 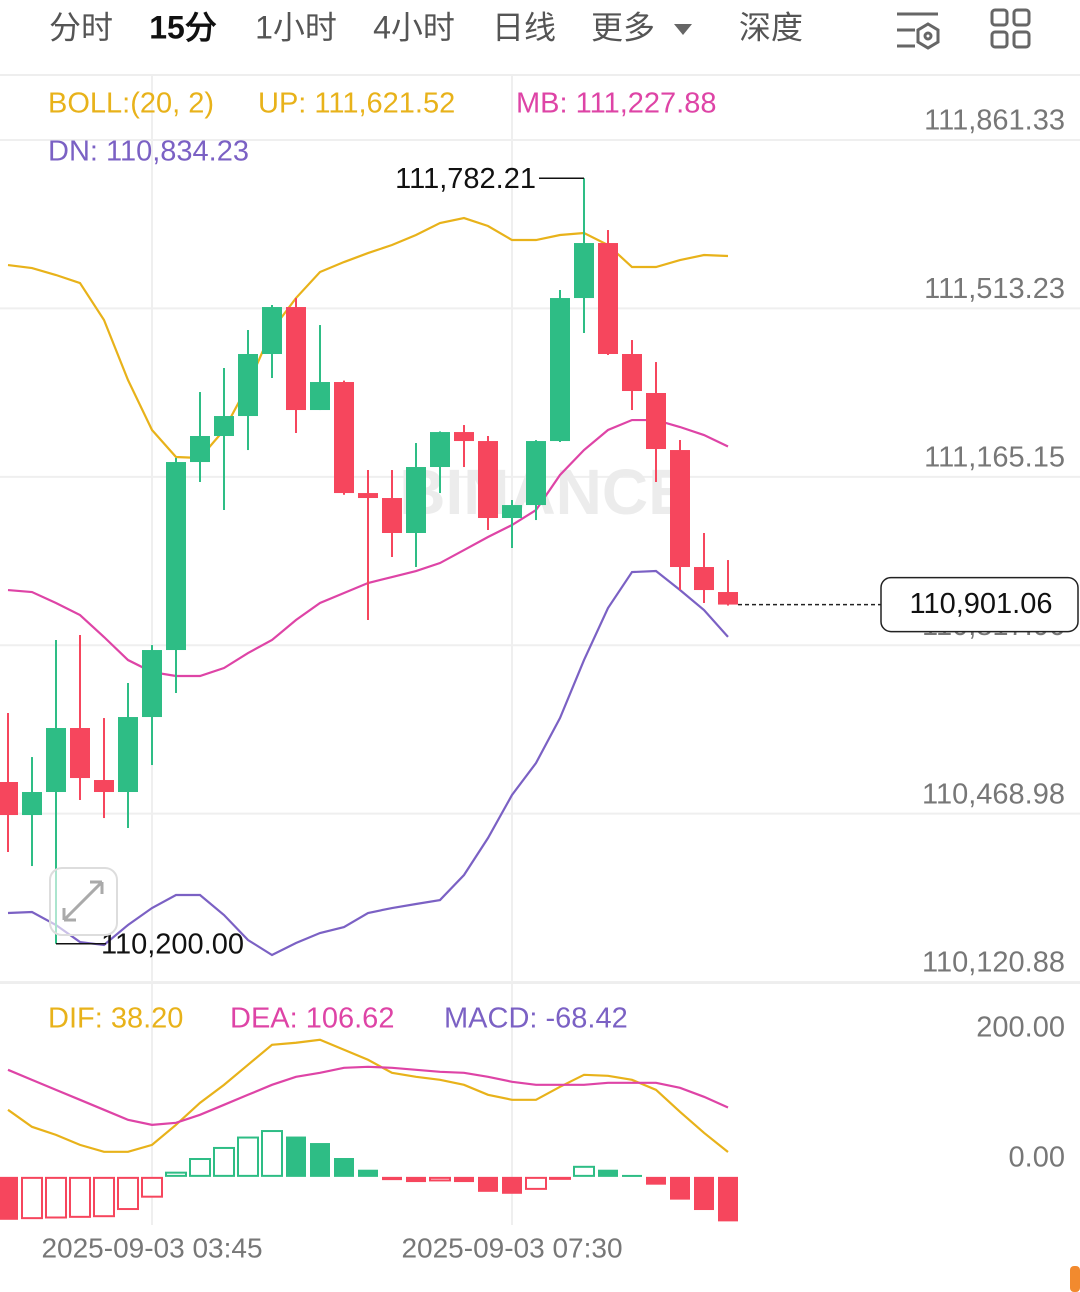 I want to click on y-tick-label: 200.00, so click(x=1020, y=1027).